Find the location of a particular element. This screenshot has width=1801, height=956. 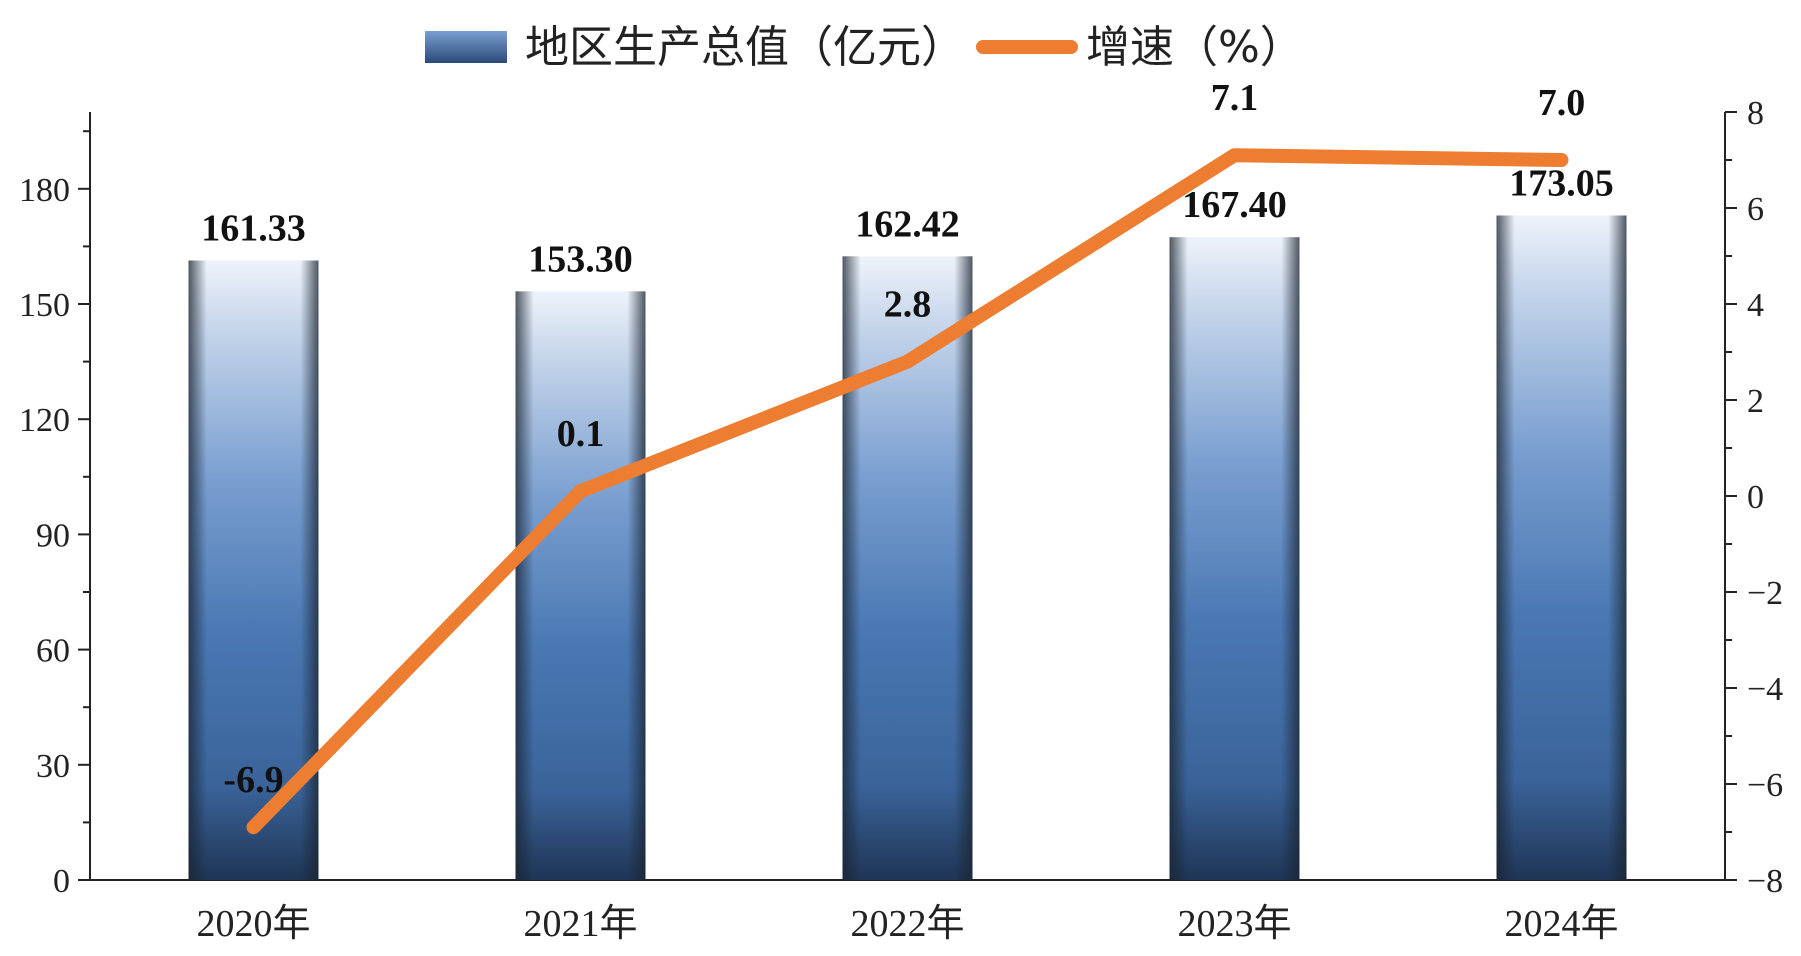

left-tick-label: 150 is located at coordinates (44, 305).